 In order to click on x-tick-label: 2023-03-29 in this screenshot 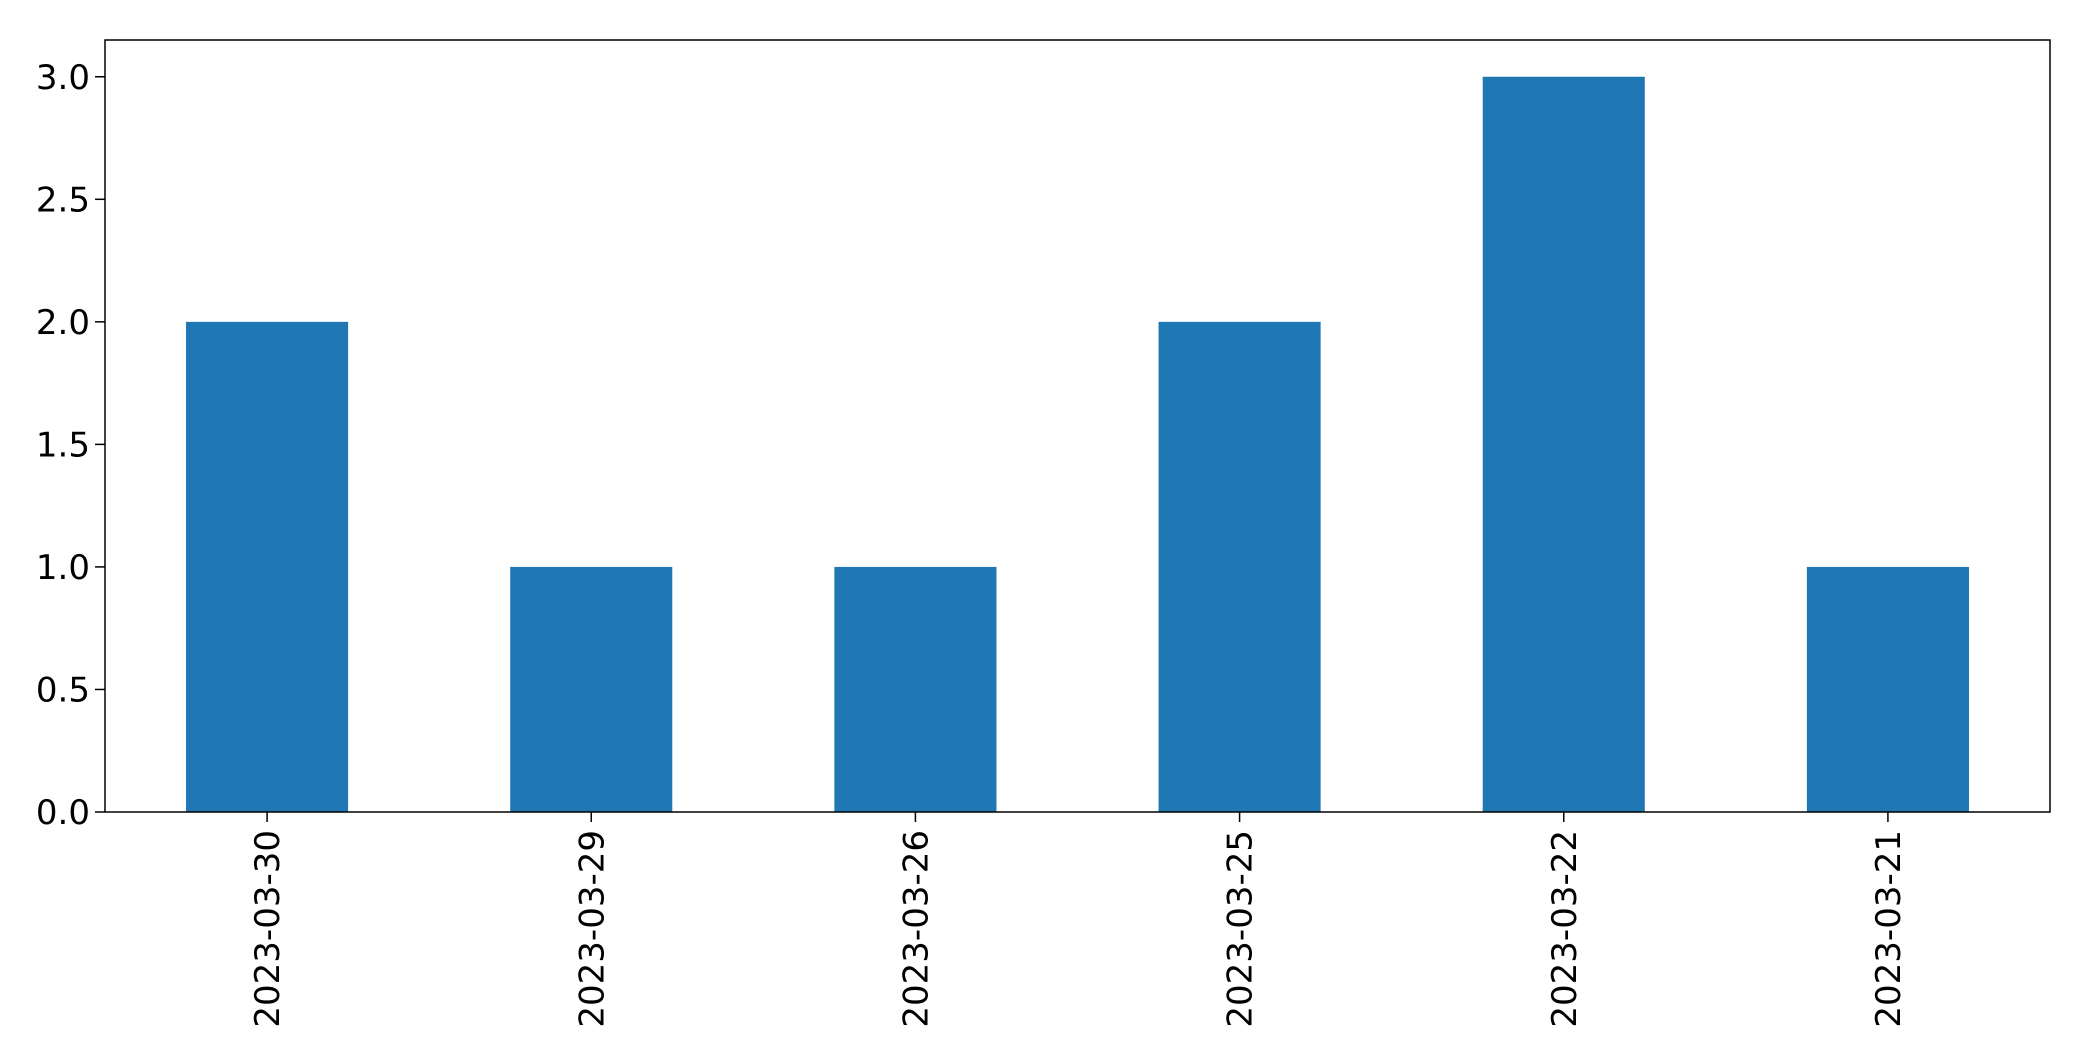, I will do `click(592, 929)`.